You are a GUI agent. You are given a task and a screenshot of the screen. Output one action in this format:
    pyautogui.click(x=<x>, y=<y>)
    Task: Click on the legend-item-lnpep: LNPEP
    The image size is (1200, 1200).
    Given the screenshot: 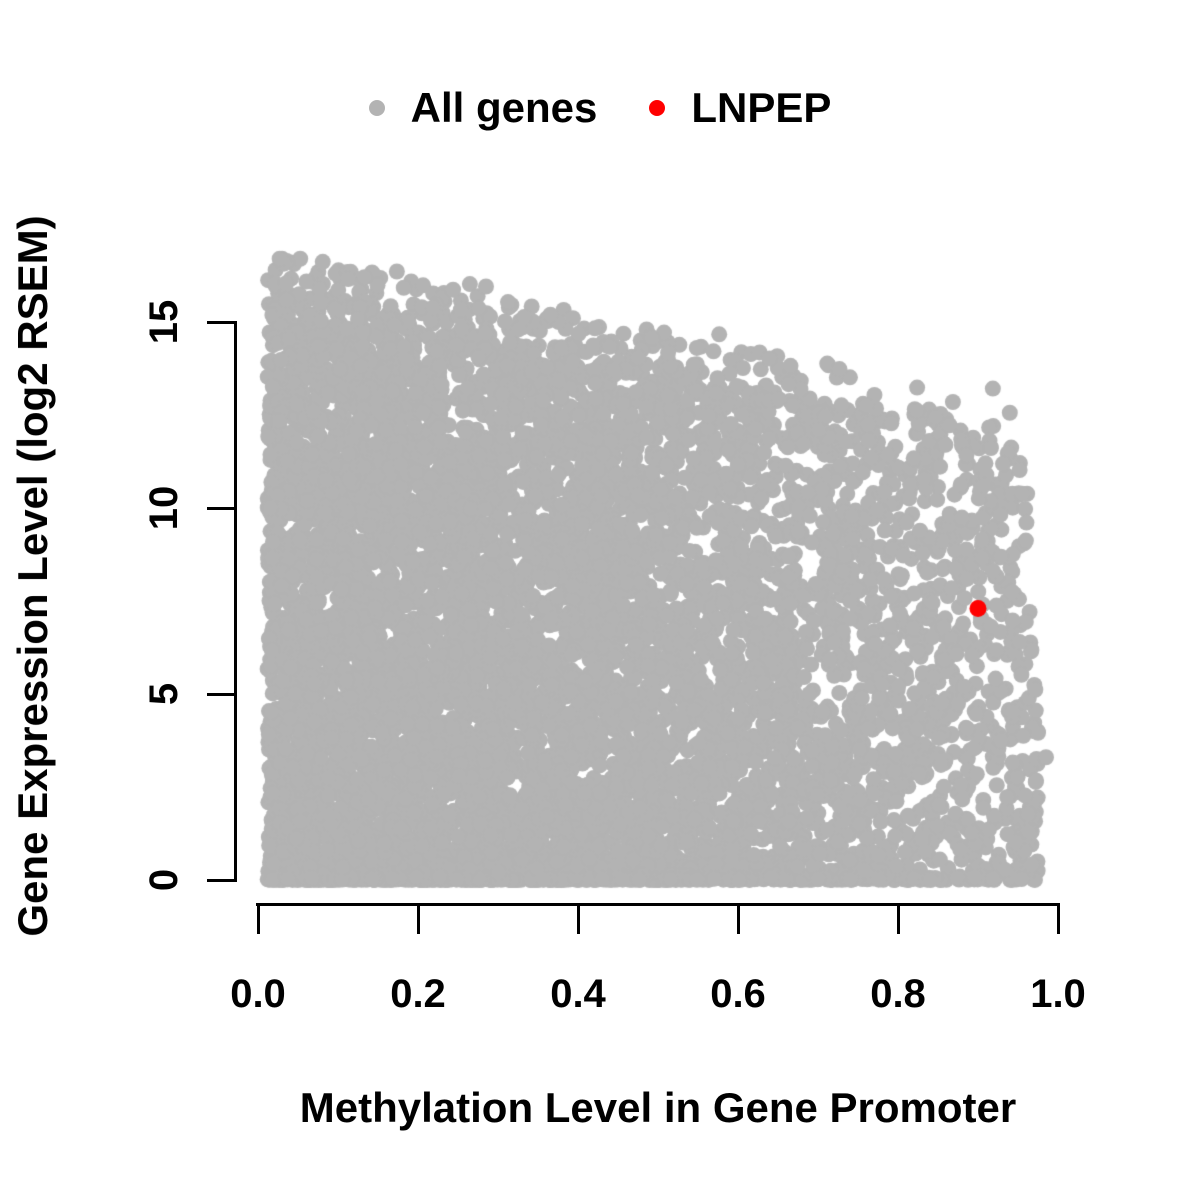 What is the action you would take?
    pyautogui.click(x=740, y=108)
    